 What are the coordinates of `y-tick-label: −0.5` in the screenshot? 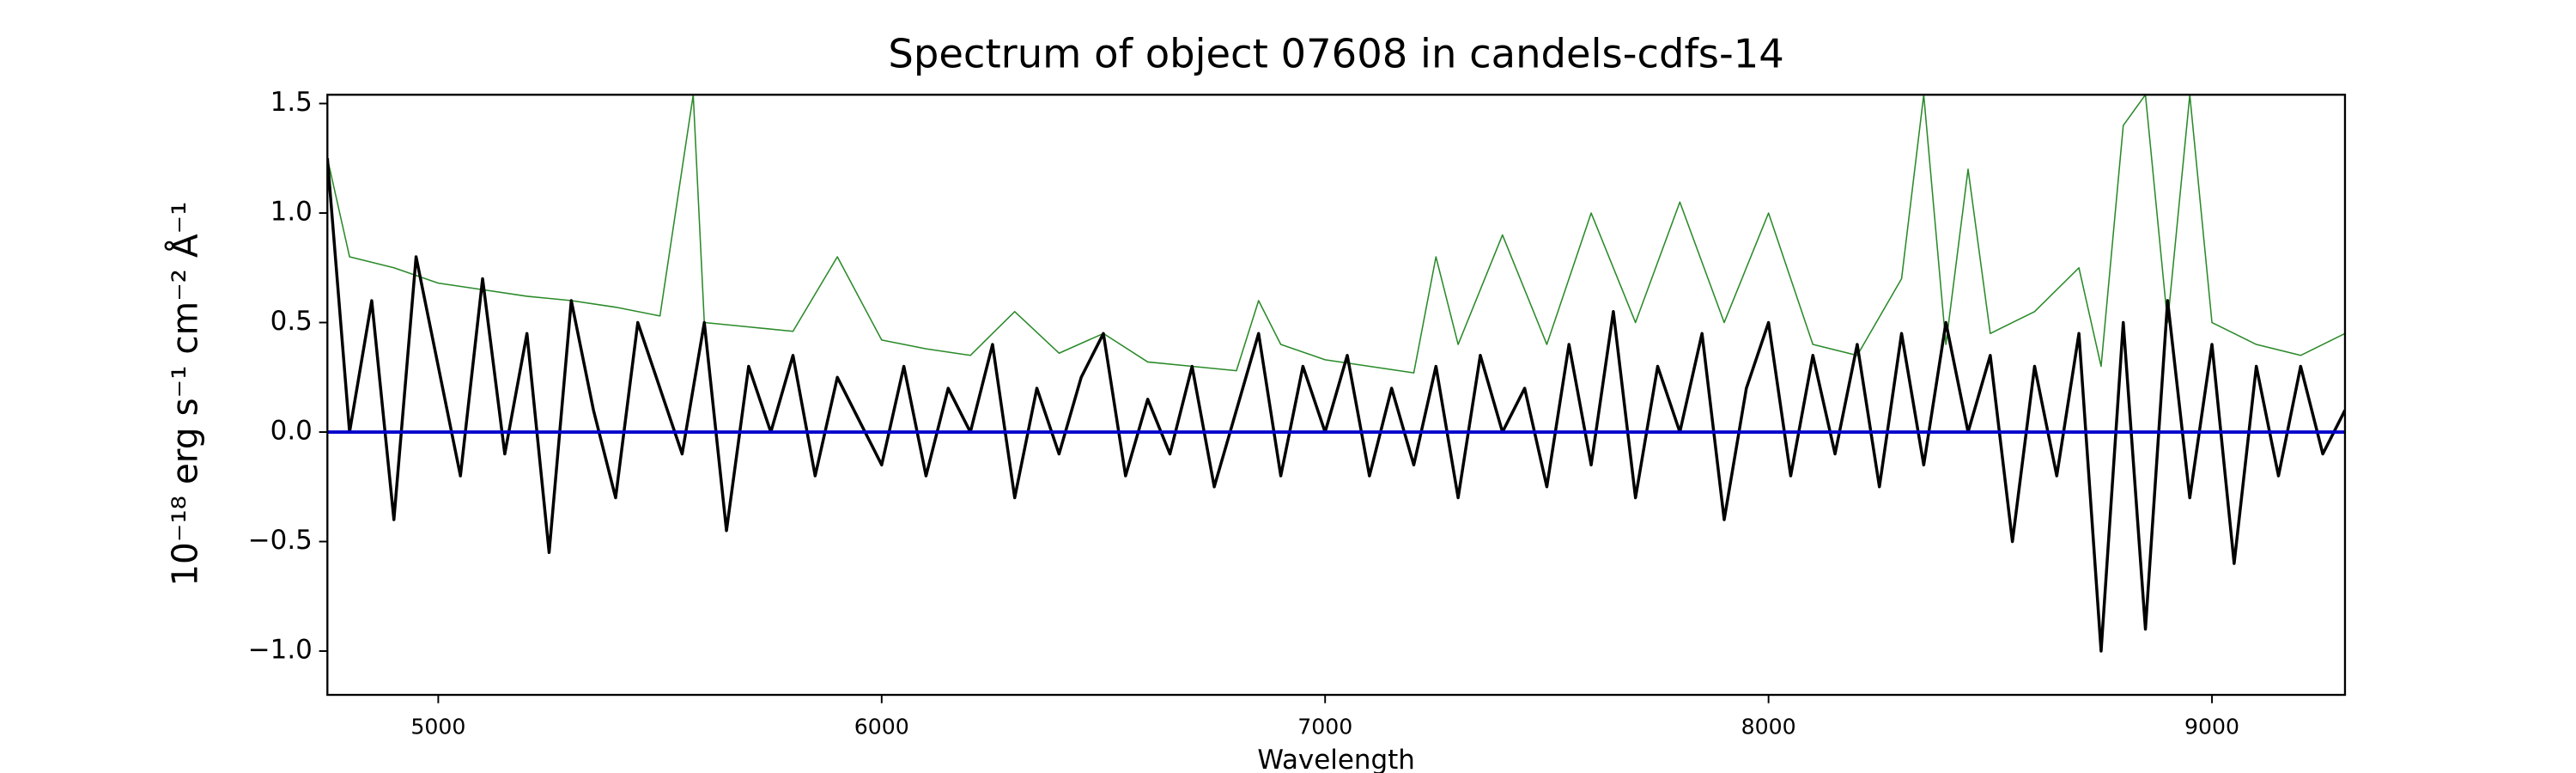 It's located at (280, 540).